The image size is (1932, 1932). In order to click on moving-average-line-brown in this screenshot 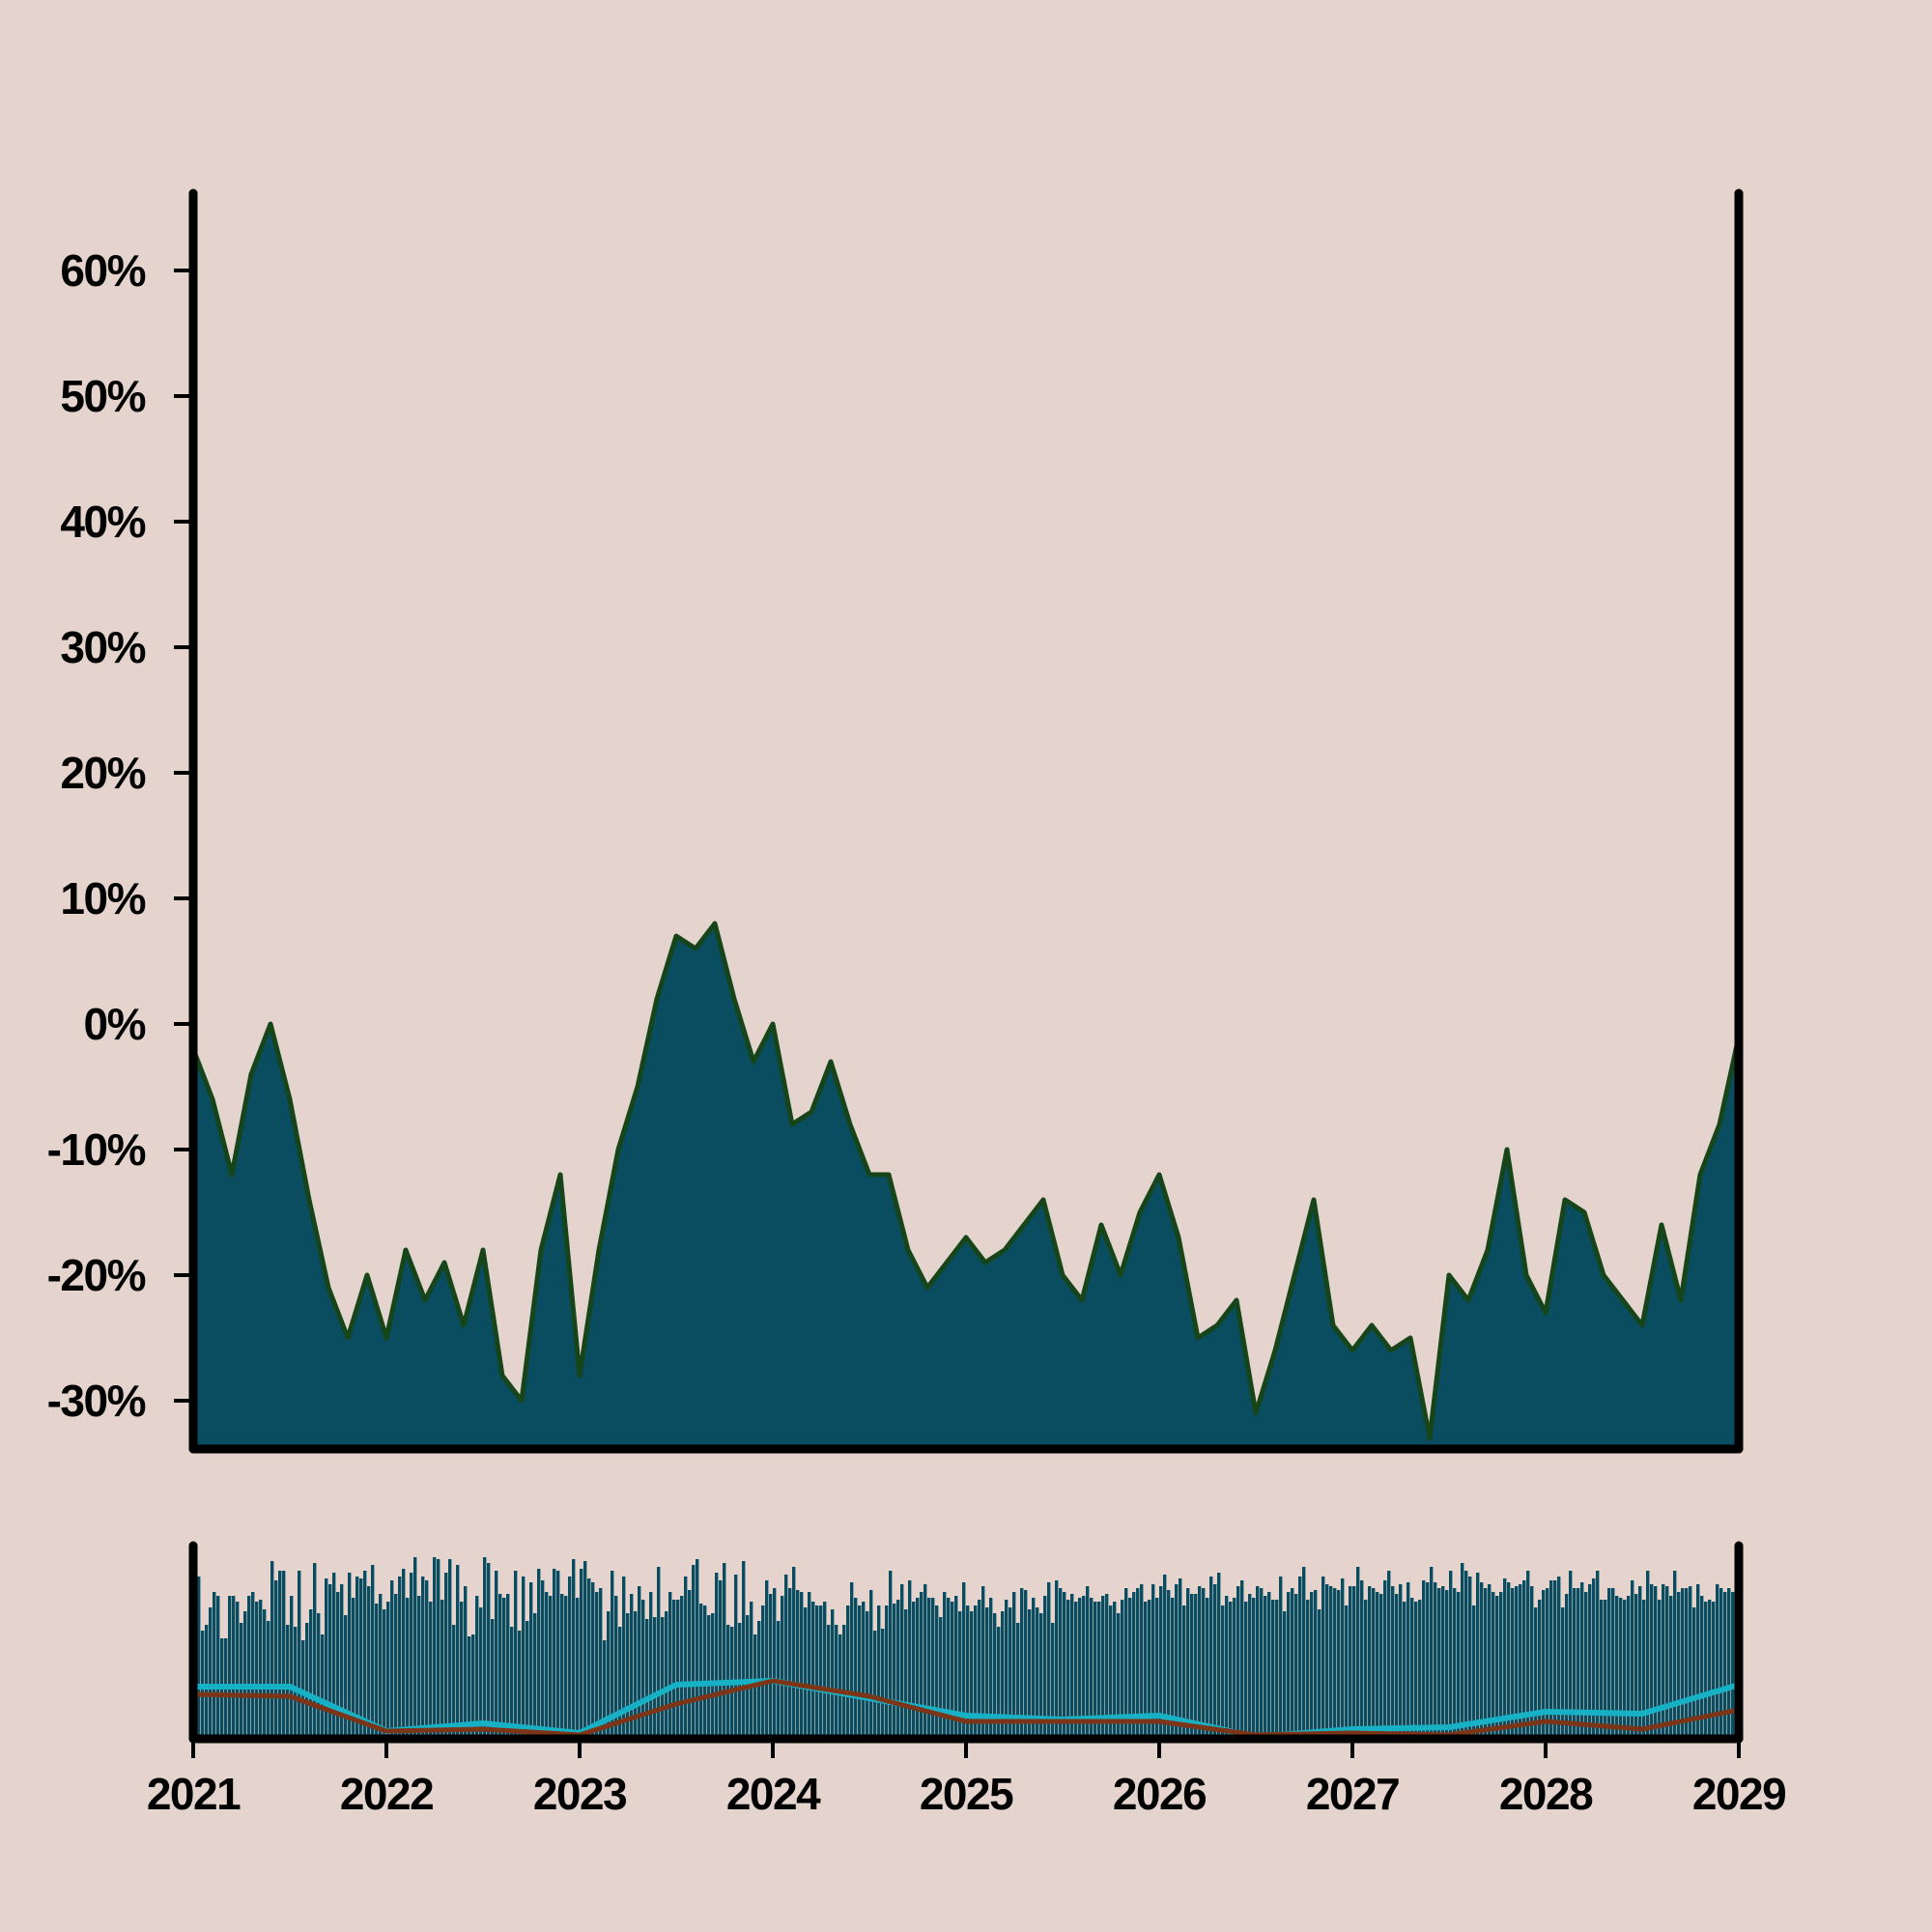, I will do `click(966, 1708)`.